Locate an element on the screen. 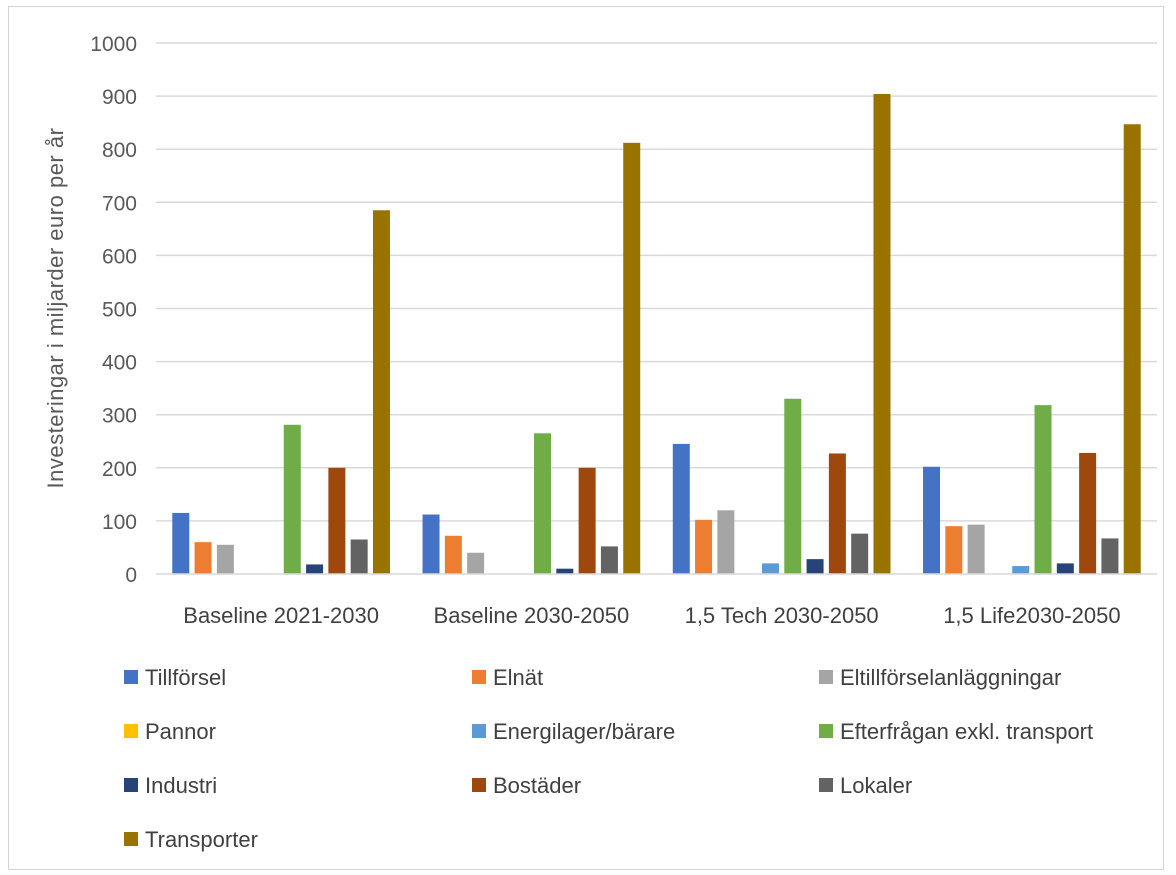 Image resolution: width=1176 pixels, height=875 pixels. y-tick-label: 100 is located at coordinates (119, 522).